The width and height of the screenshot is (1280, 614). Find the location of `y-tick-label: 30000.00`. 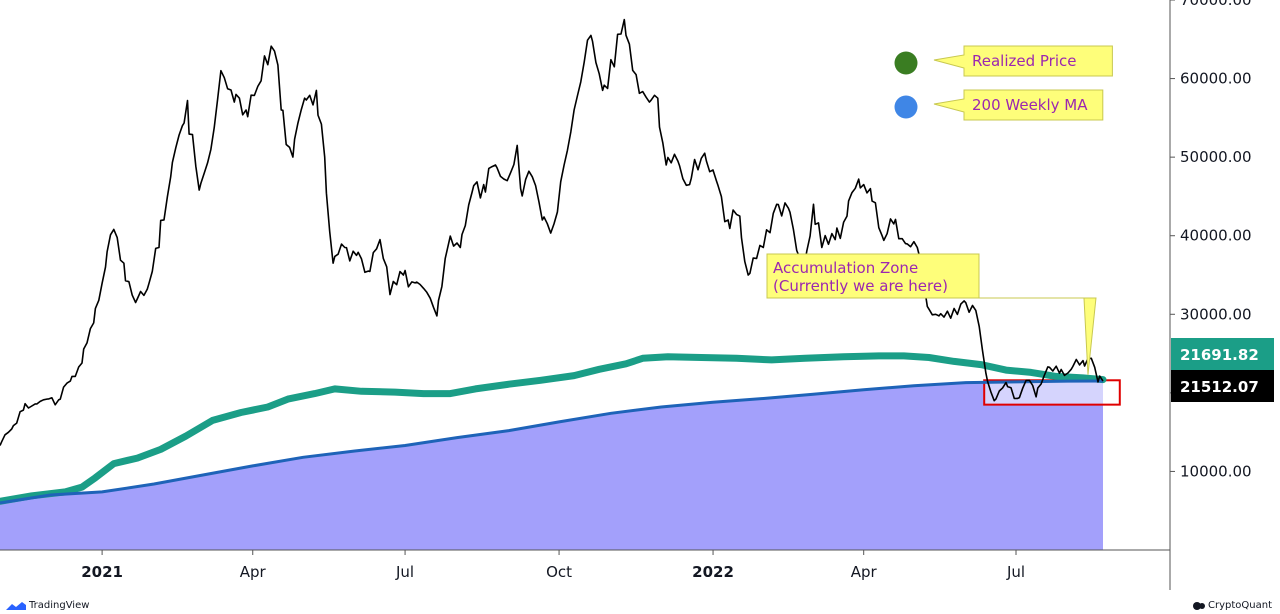

y-tick-label: 30000.00 is located at coordinates (1216, 314).